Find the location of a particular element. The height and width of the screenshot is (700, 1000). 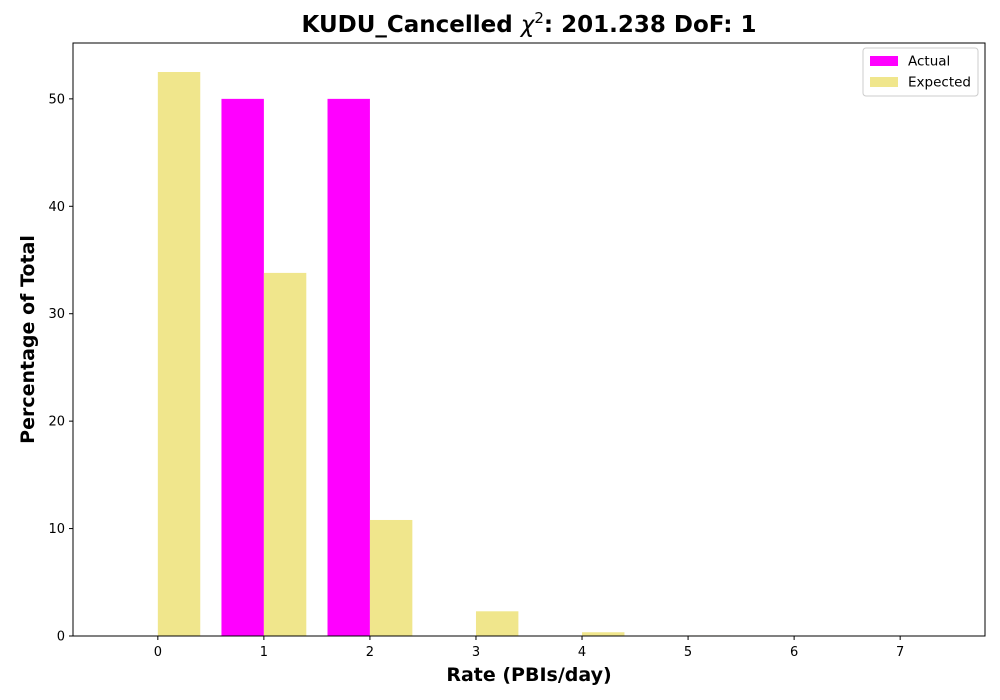

y-tick-label: 20 is located at coordinates (56, 422).